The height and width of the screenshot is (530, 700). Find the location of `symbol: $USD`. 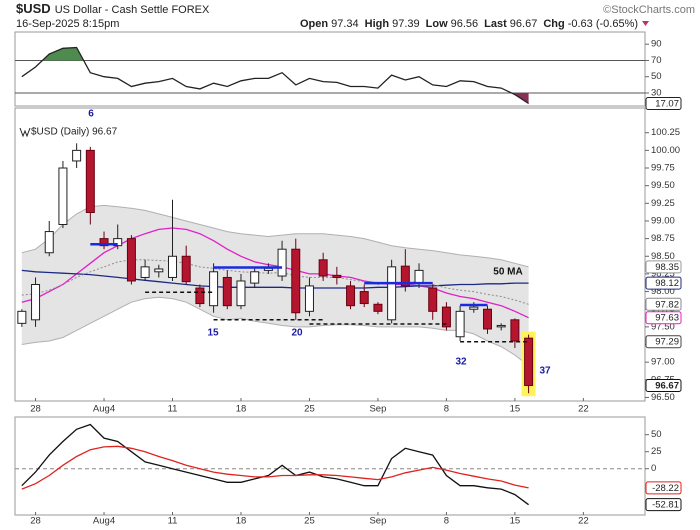

symbol: $USD is located at coordinates (33, 8).